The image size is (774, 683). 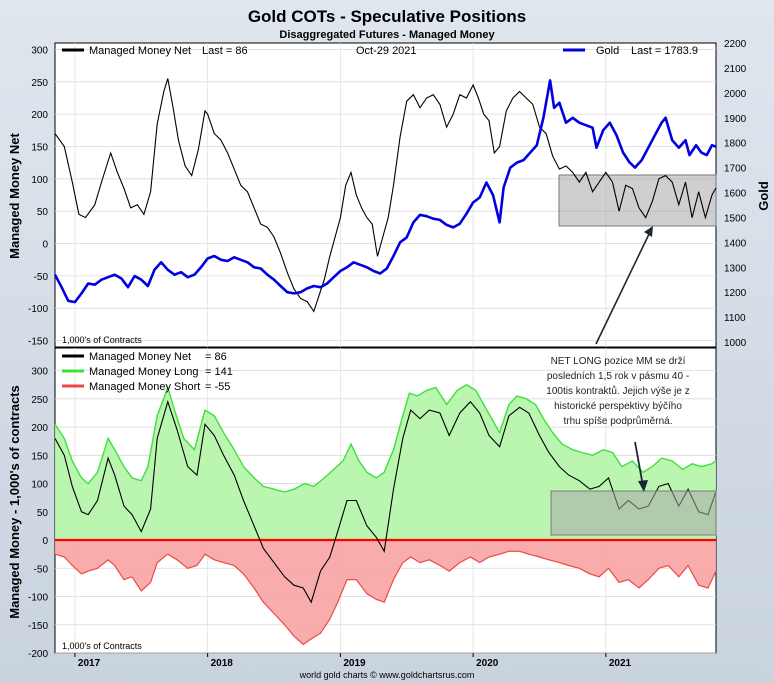 What do you see at coordinates (45, 245) in the screenshot?
I see `top-left-tick-label: 0` at bounding box center [45, 245].